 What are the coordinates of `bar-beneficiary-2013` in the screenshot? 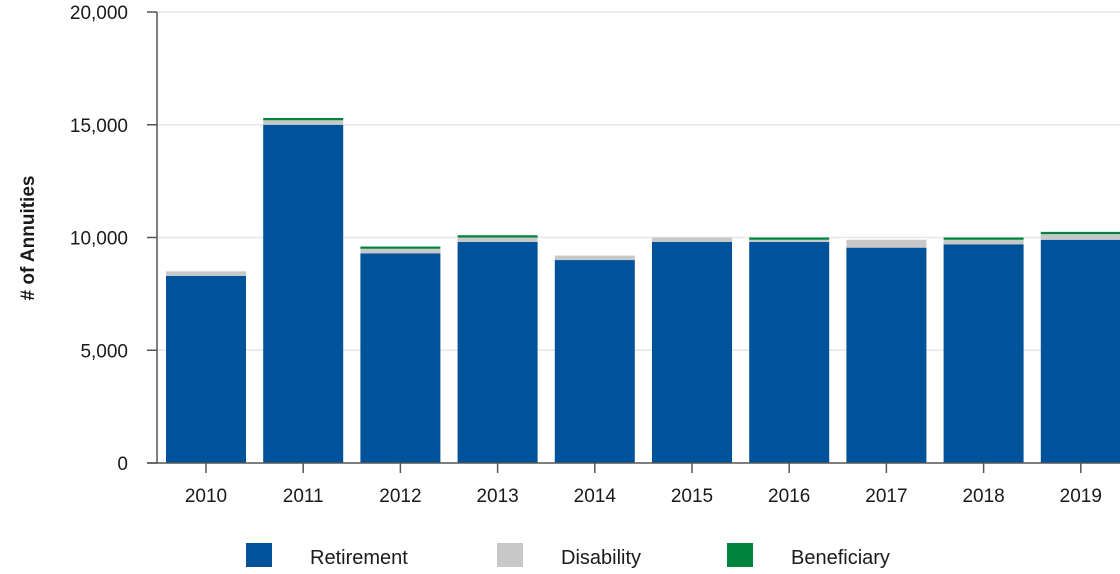 It's located at (497, 236).